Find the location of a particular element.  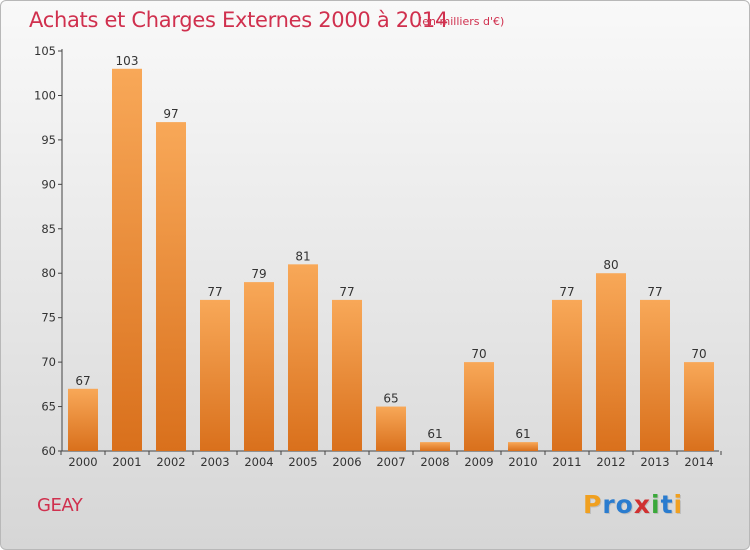

x-tick-label: 2007 is located at coordinates (390, 462).